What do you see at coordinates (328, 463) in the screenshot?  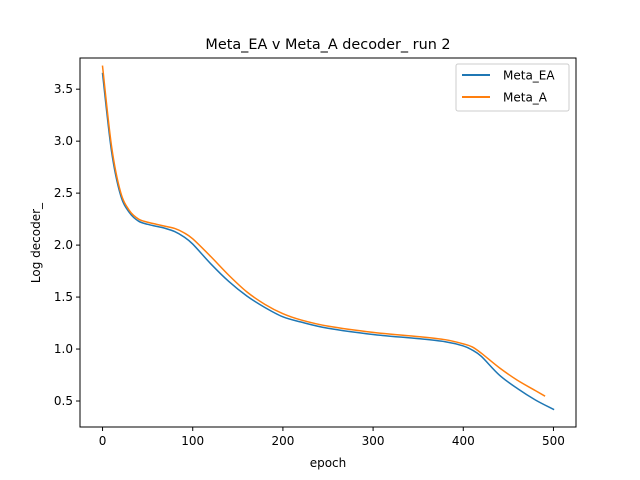 I see `x-axis-label: epoch` at bounding box center [328, 463].